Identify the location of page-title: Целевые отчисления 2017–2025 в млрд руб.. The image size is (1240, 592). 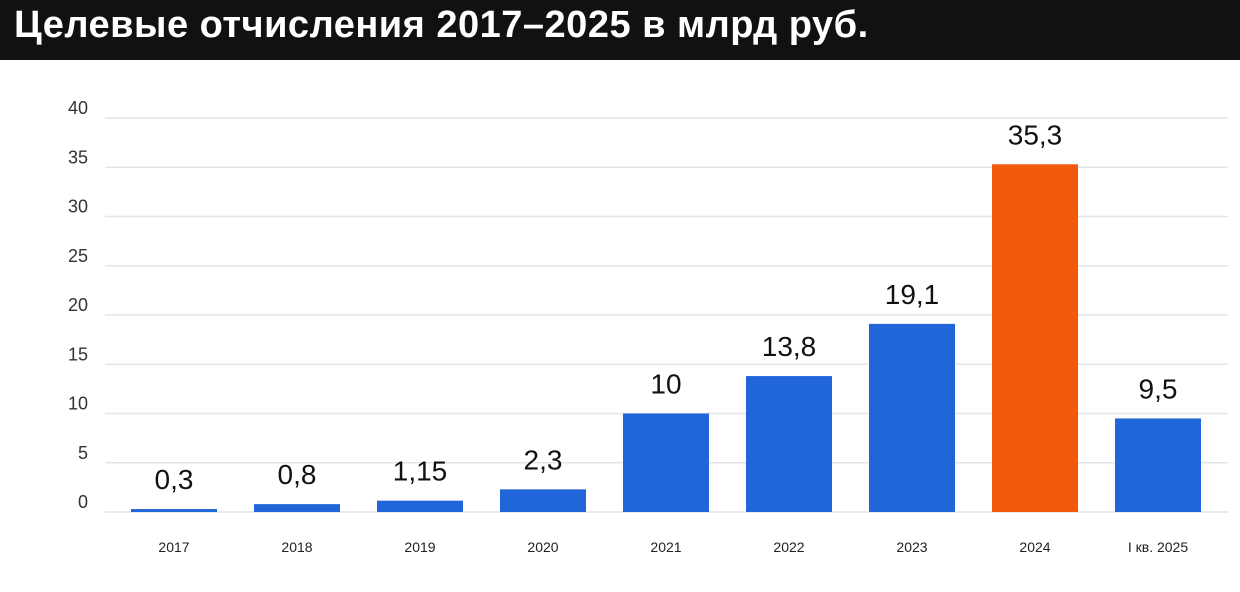
(441, 25).